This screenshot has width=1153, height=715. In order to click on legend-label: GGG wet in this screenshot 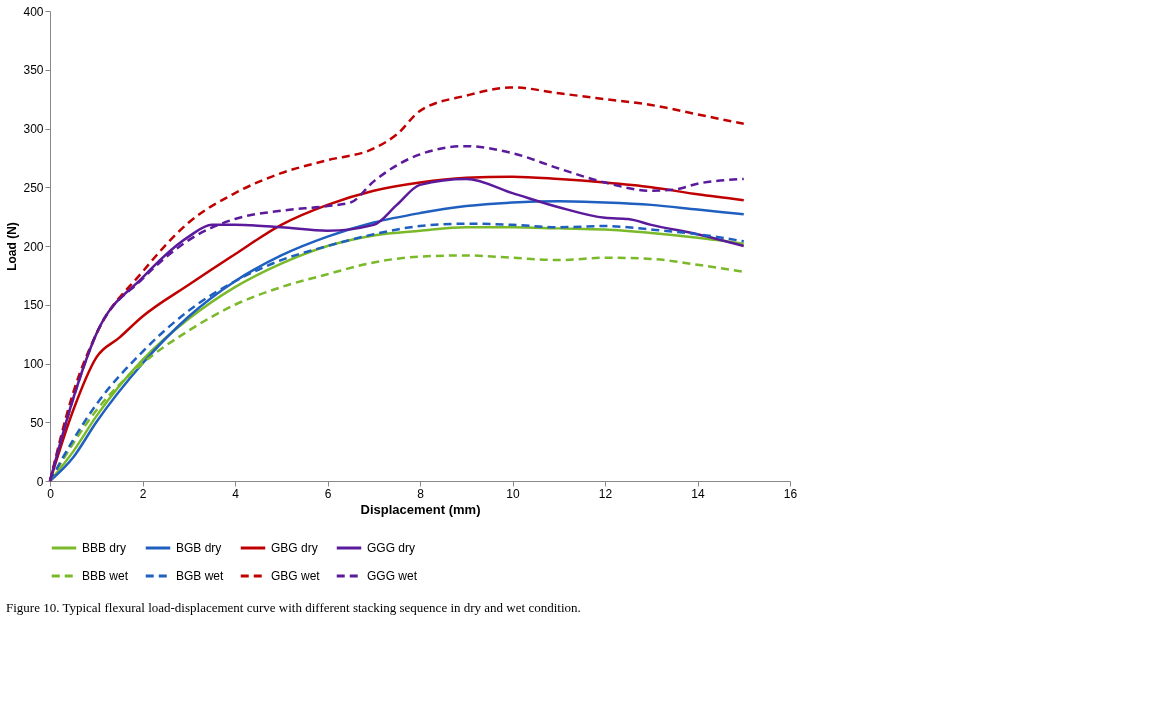, I will do `click(392, 576)`.